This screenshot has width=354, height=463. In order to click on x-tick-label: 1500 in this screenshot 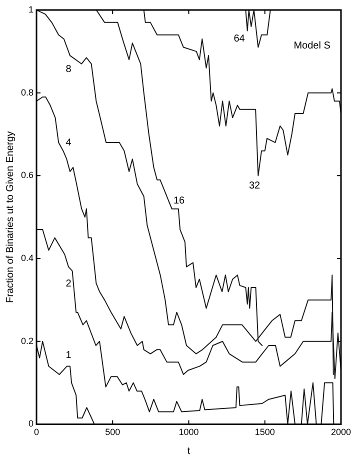, I will do `click(264, 432)`.